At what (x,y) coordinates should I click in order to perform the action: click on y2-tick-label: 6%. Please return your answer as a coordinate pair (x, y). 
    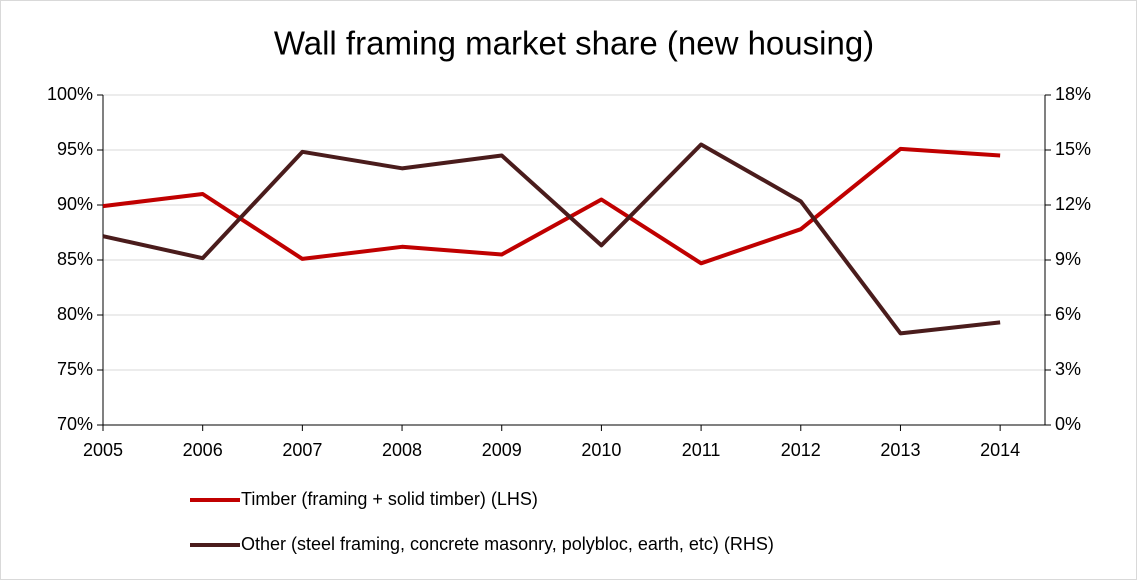
    Looking at the image, I should click on (1068, 314).